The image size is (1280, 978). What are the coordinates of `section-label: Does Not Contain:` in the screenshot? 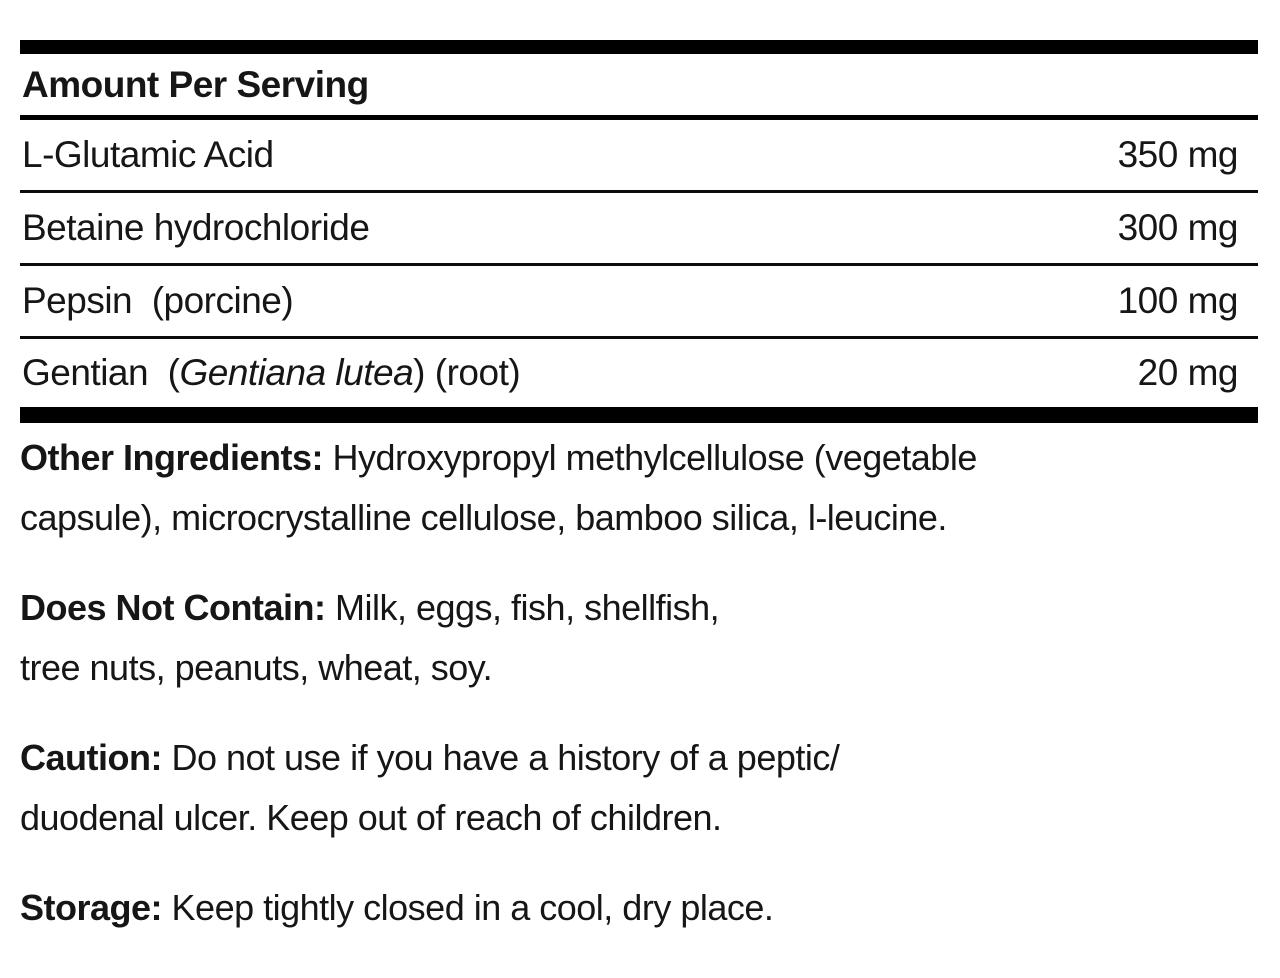 It's located at (173, 607).